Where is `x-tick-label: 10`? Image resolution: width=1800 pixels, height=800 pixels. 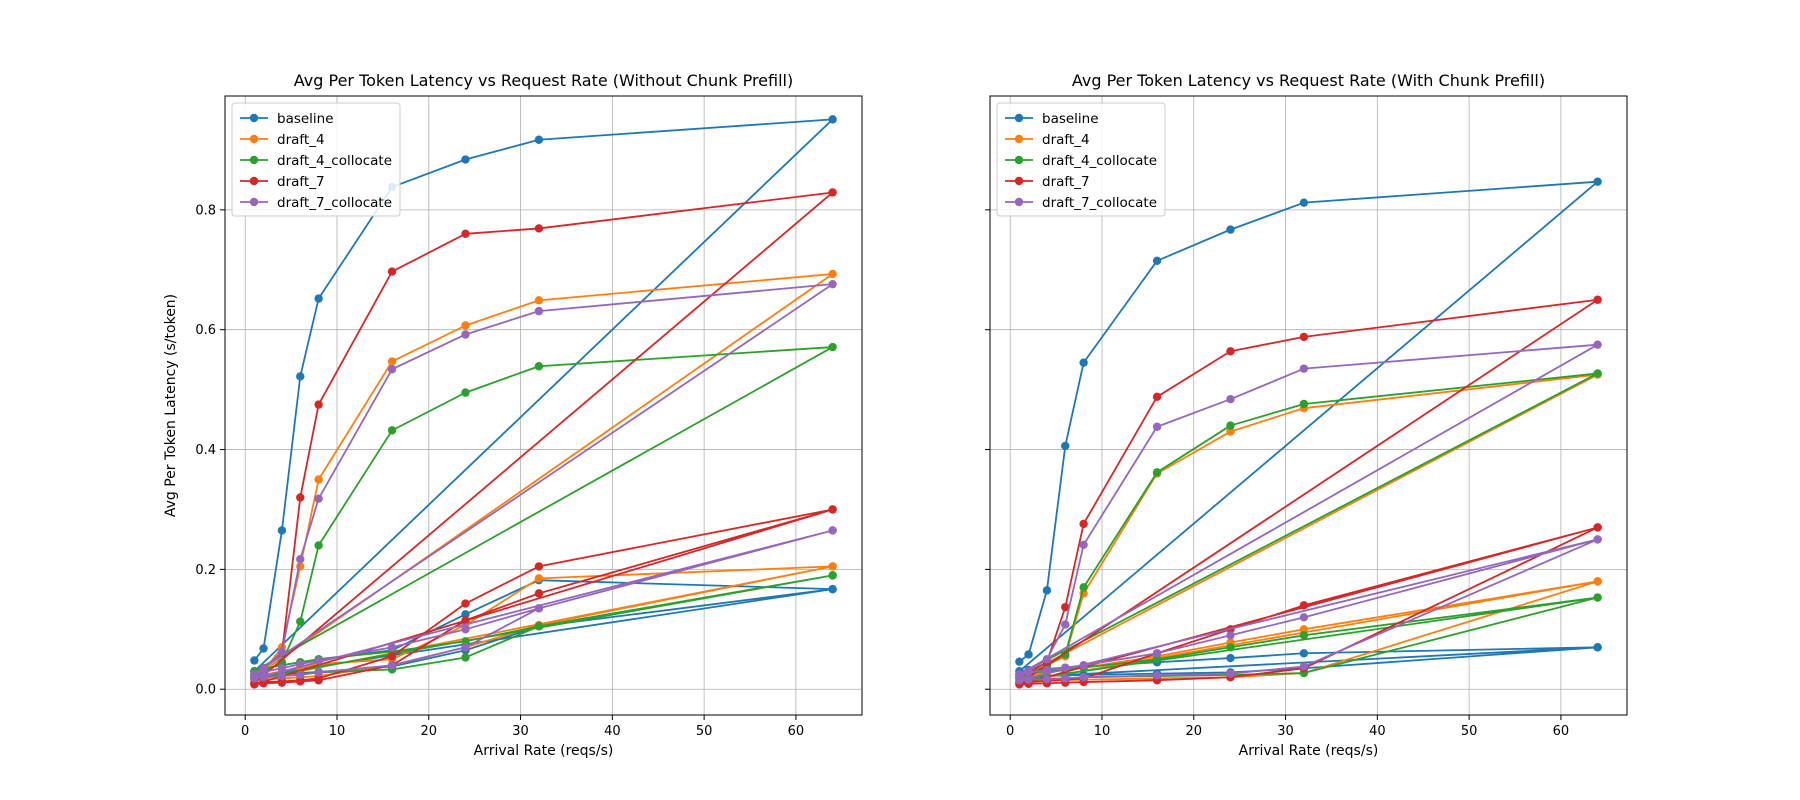
x-tick-label: 10 is located at coordinates (337, 731).